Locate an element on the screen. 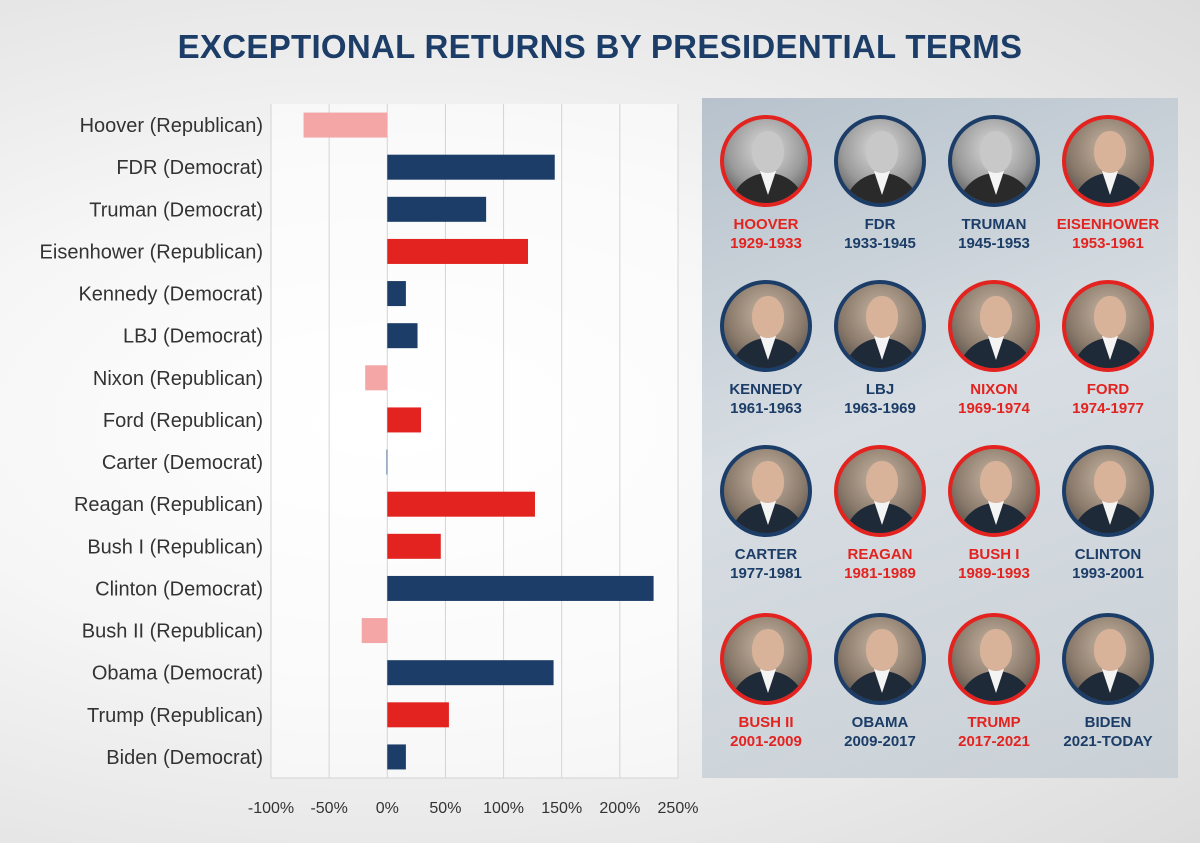 The width and height of the screenshot is (1200, 843). president-card: BUSH I 1989-1993 is located at coordinates (994, 514).